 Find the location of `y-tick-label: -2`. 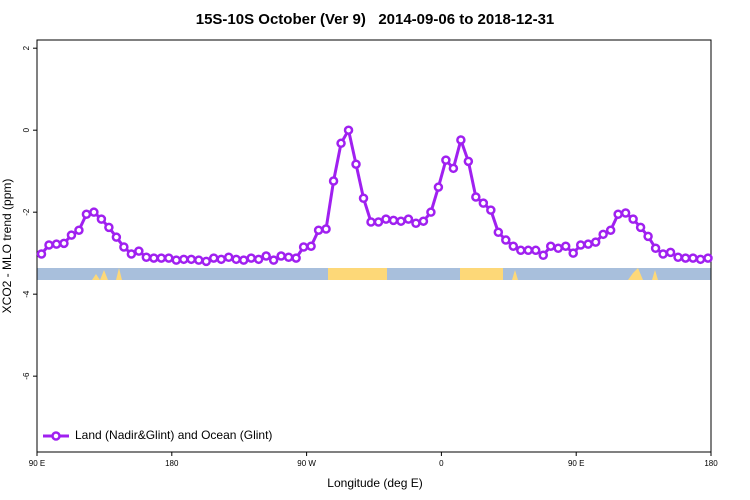

y-tick-label: -2 is located at coordinates (26, 212).